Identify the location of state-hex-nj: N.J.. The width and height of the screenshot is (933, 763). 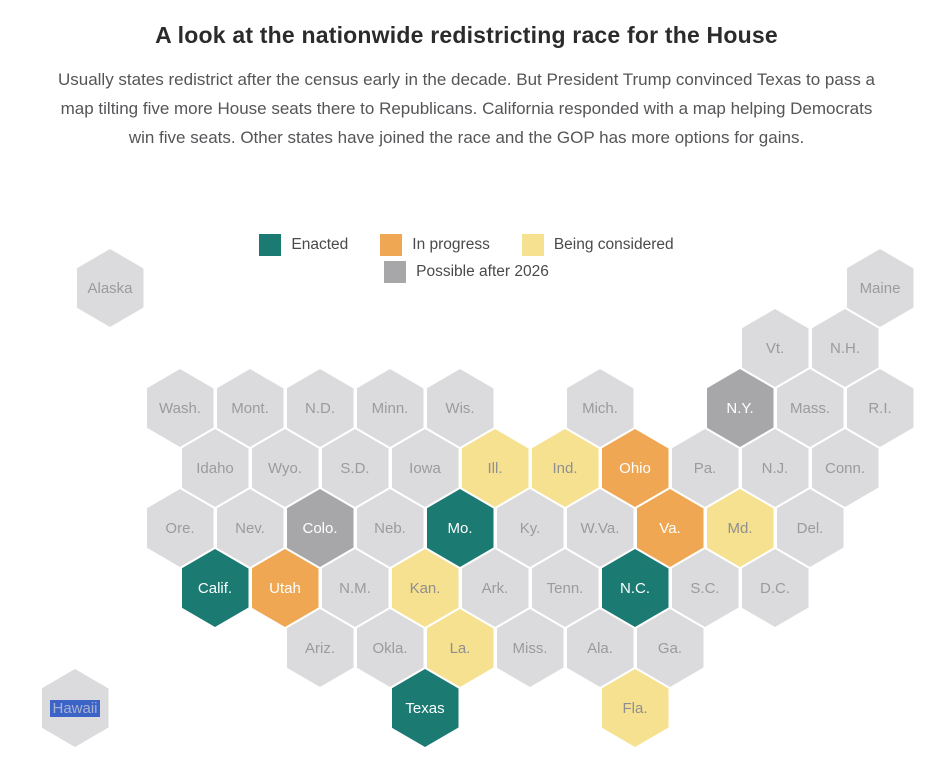
(775, 468).